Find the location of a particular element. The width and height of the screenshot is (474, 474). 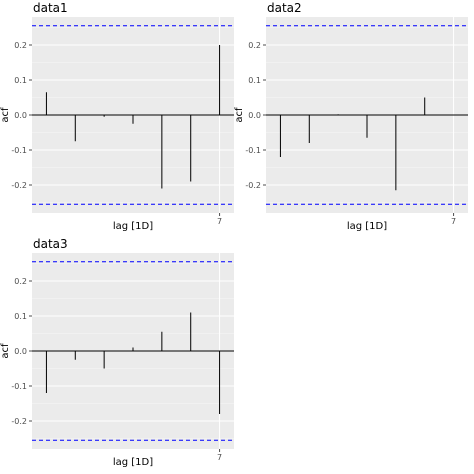

chart-title: data3 is located at coordinates (50, 244).